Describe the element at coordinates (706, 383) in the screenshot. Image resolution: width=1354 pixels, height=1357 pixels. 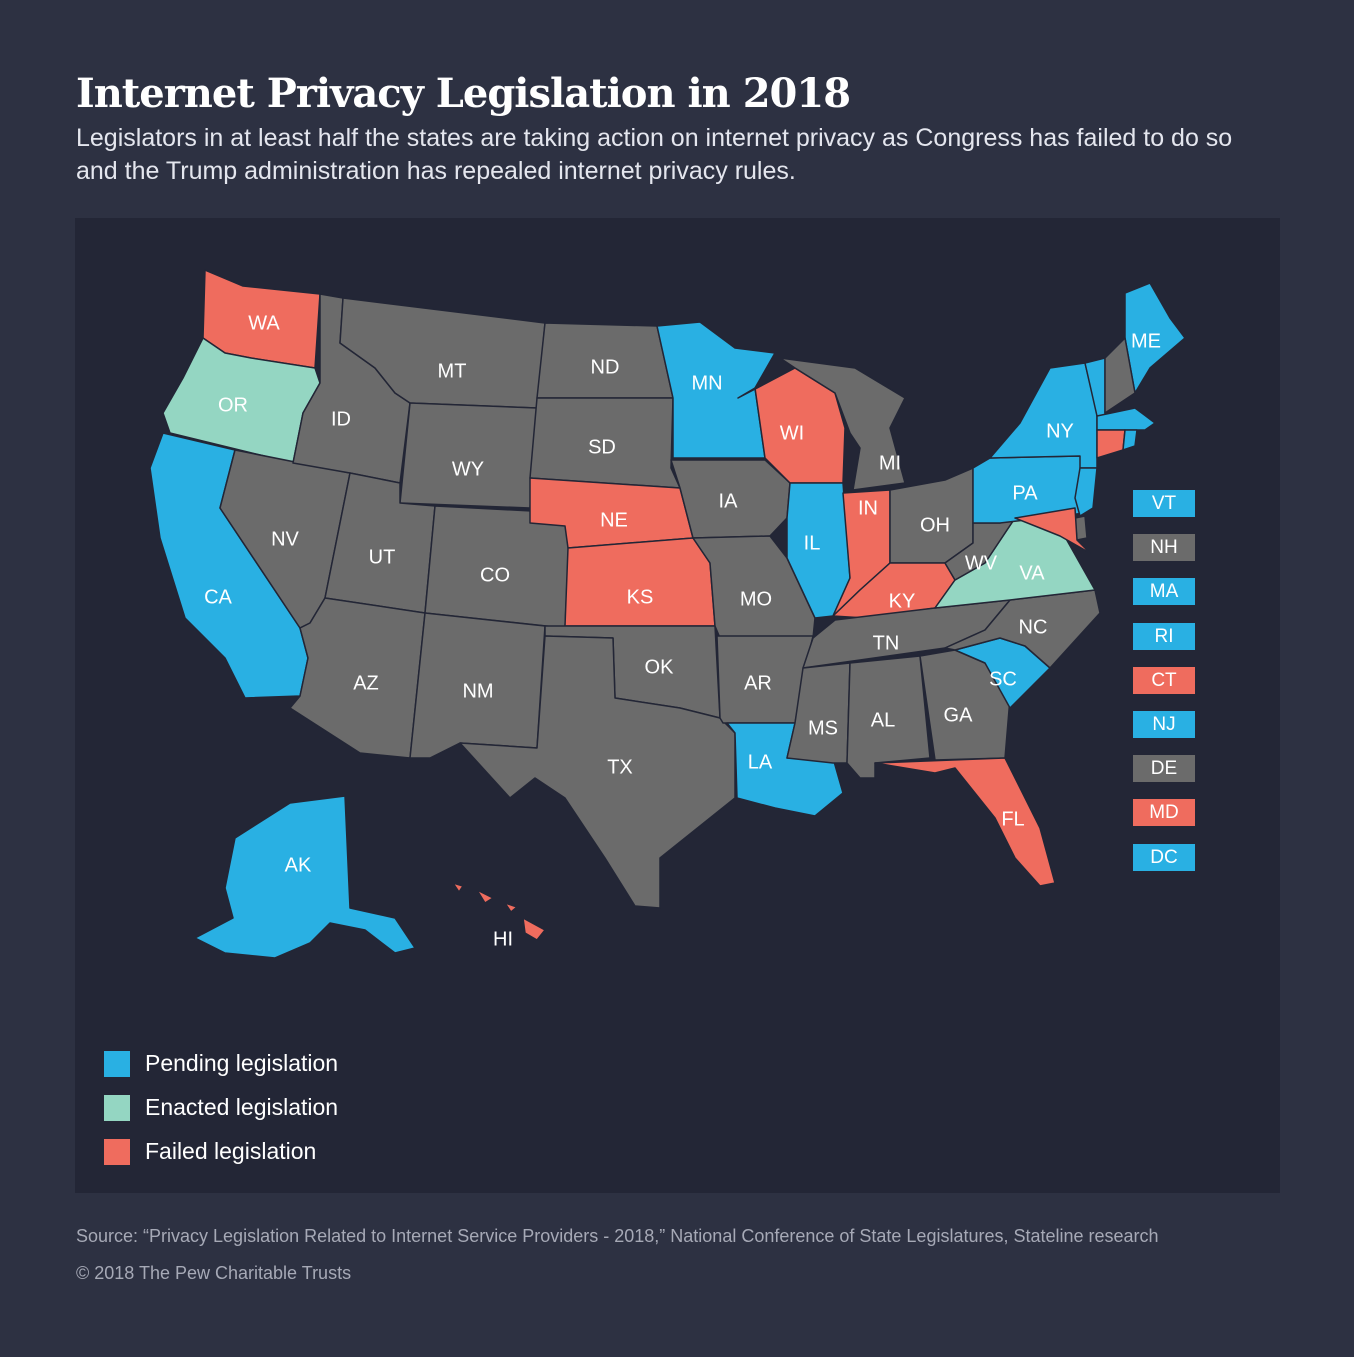
I see `state-label-mn: MN` at that location.